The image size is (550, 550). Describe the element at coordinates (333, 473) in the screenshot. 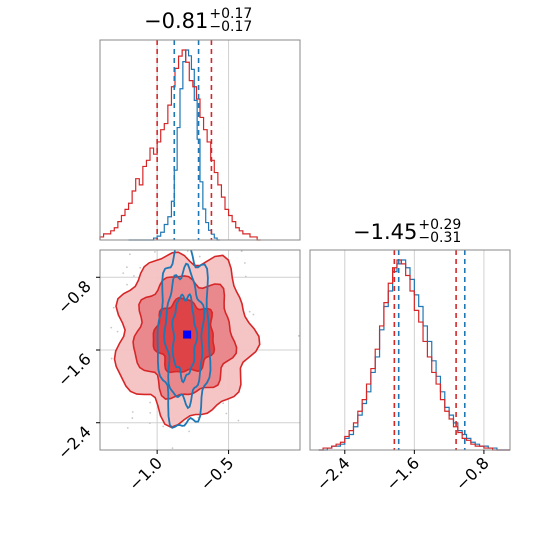

I see `right-x-tick-label-0: −2.4` at that location.